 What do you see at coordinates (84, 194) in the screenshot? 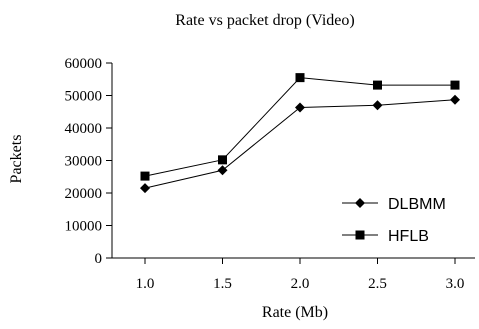
I see `y-tick-label: 20000` at bounding box center [84, 194].